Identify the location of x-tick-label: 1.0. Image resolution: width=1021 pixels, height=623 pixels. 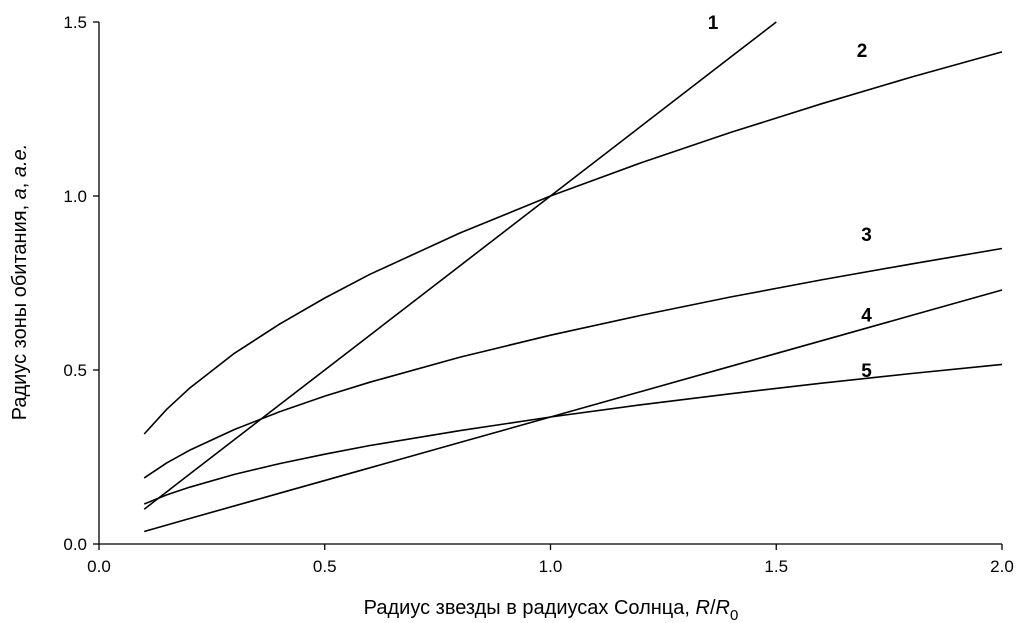
(551, 566).